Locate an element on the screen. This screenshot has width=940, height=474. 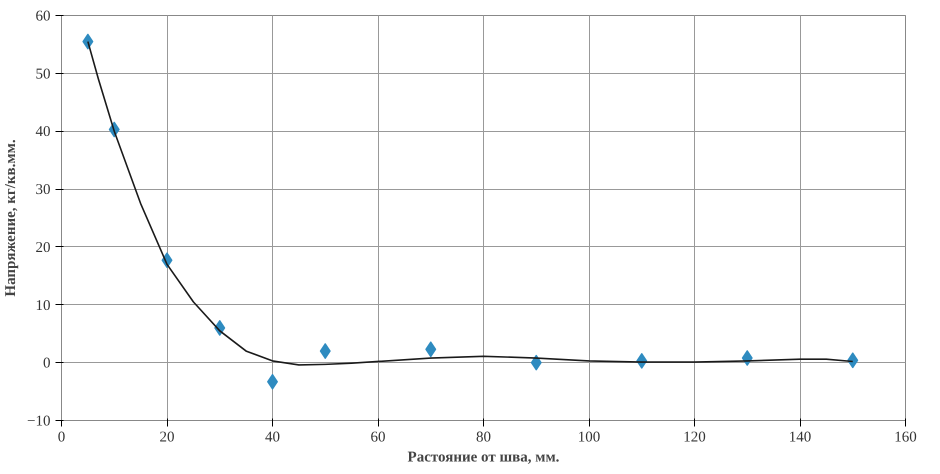
y-tick-label: 50 is located at coordinates (43, 74).